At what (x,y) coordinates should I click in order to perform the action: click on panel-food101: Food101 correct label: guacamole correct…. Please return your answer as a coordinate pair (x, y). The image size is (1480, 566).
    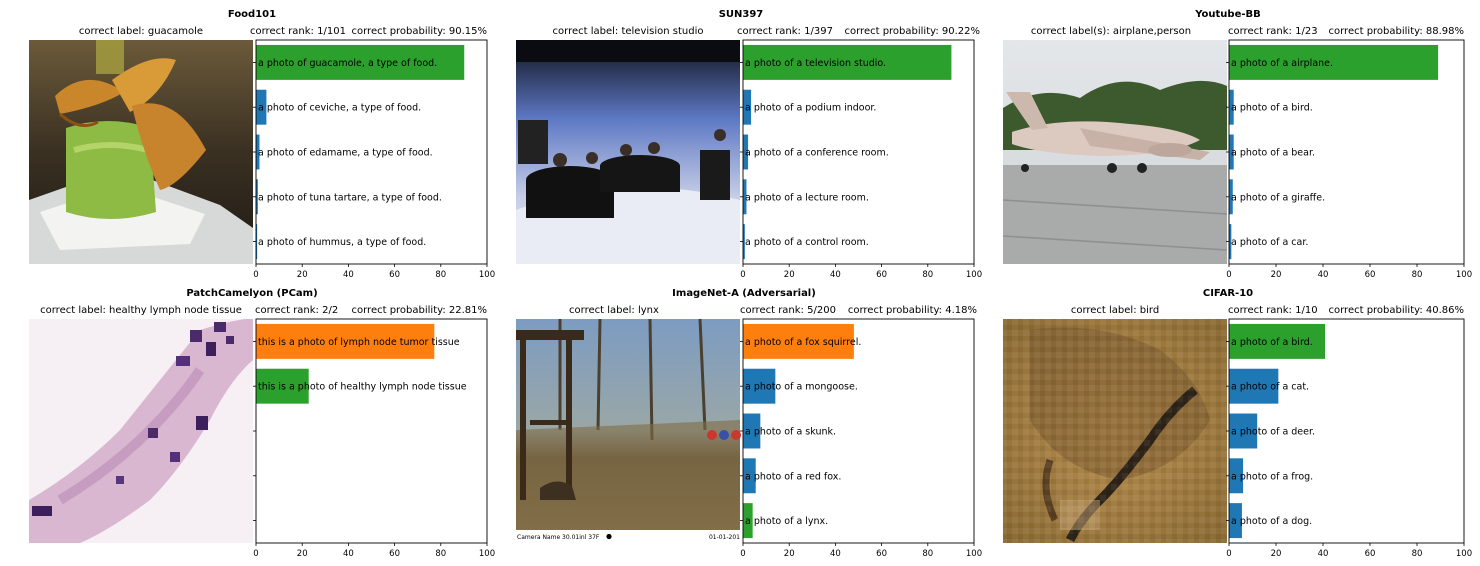
    Looking at the image, I should click on (258, 136).